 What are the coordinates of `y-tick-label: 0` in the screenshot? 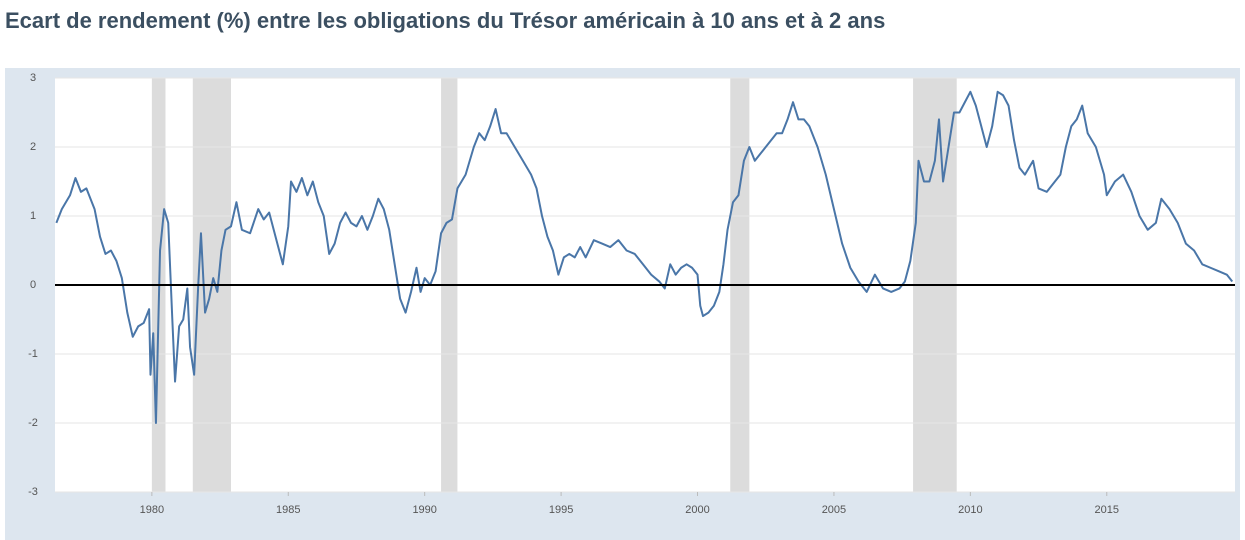 It's located at (33, 285).